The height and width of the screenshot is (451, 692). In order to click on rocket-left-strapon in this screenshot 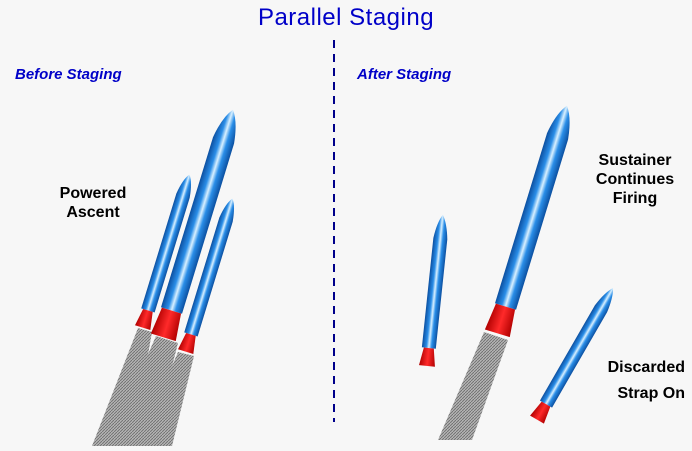, I will do `click(163, 252)`.